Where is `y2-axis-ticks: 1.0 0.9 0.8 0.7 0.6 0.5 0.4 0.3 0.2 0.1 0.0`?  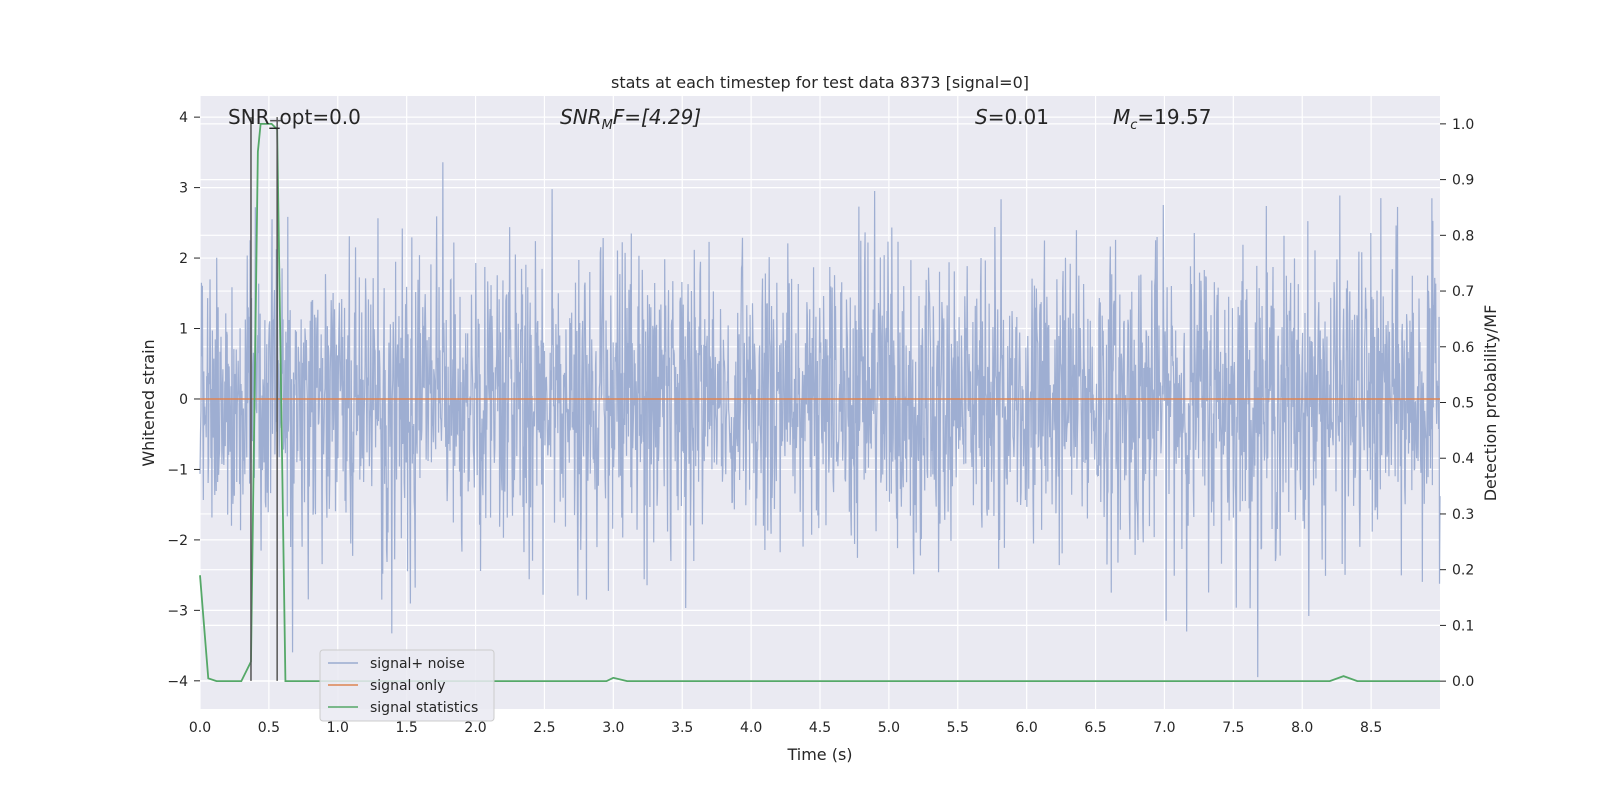
y2-axis-ticks: 1.0 0.9 0.8 0.7 0.6 0.5 0.4 0.3 0.2 0.1 0.0 is located at coordinates (1457, 403).